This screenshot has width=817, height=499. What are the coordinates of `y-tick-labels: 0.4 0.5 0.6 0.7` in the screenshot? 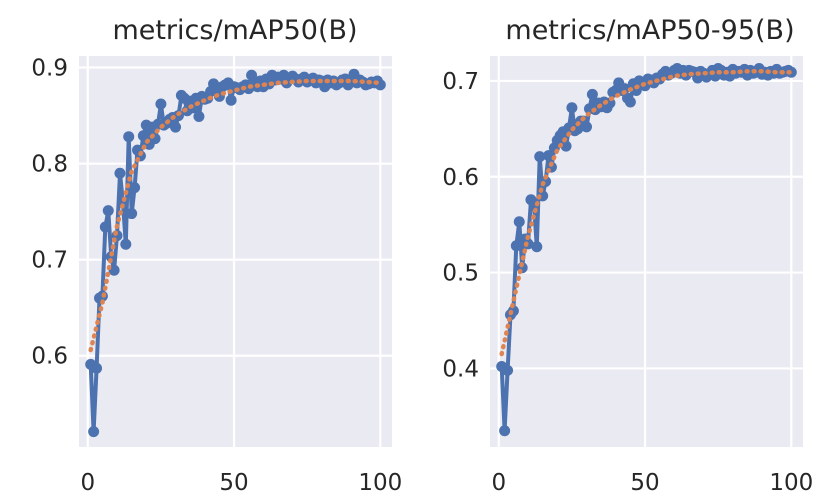 It's located at (460, 225).